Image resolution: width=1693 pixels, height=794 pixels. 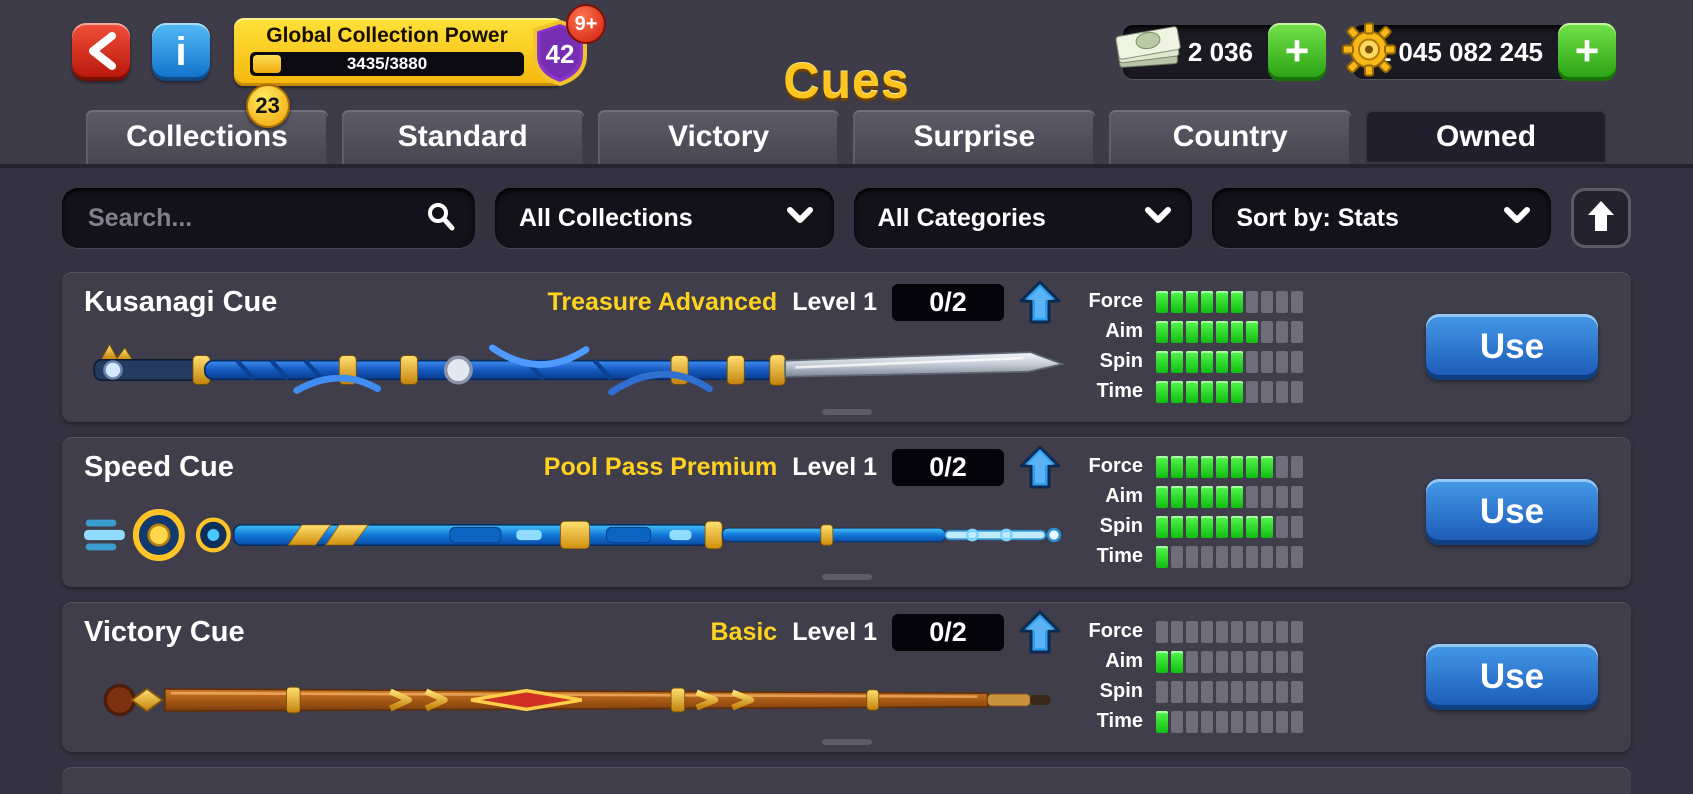 What do you see at coordinates (159, 466) in the screenshot?
I see `cue-name: Speed Cue` at bounding box center [159, 466].